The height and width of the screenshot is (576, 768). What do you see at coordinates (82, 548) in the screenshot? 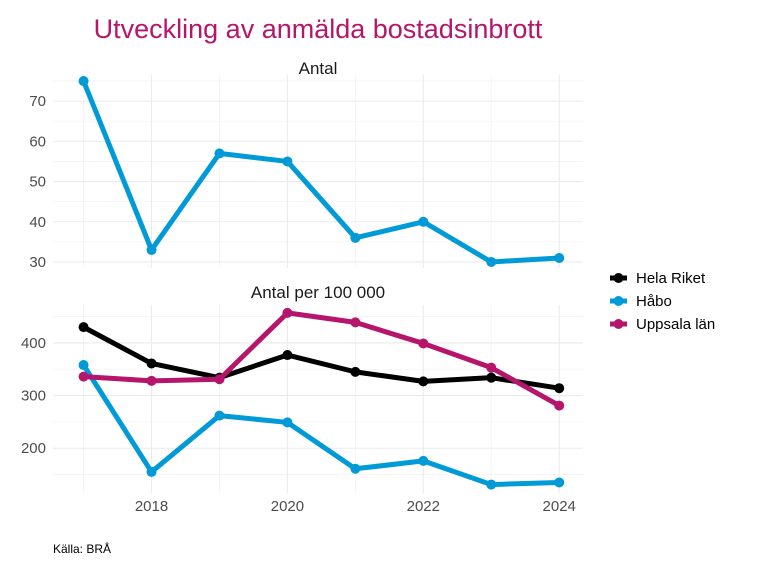
I see `caption: Källa: BRÅ` at bounding box center [82, 548].